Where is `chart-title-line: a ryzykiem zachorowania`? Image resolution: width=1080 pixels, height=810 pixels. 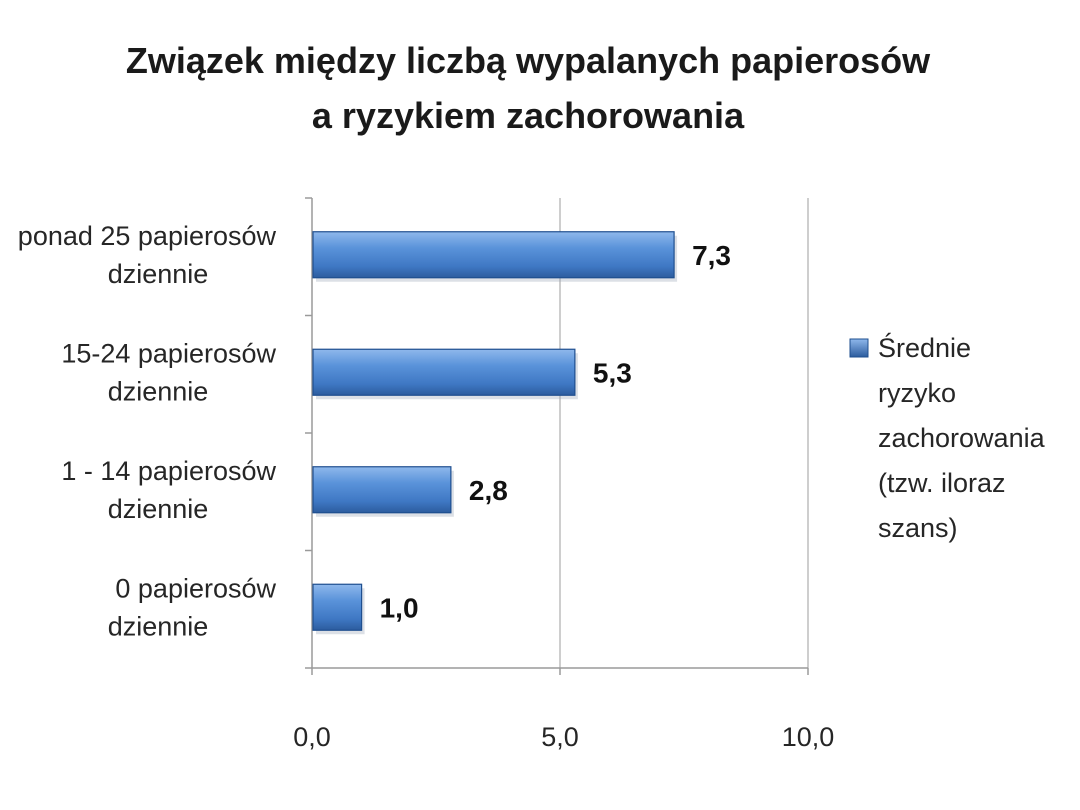 chart-title-line: a ryzykiem zachorowania is located at coordinates (528, 115).